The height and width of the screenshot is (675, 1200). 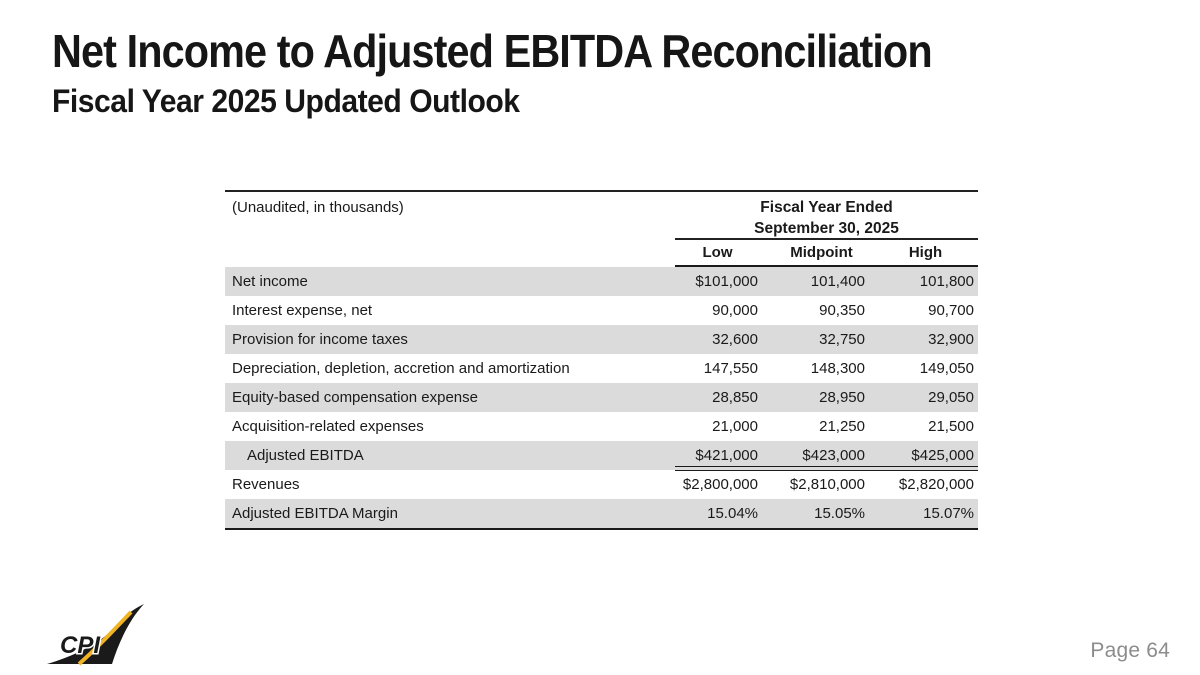 I want to click on unaudited-note: (Unaudited, in thousands), so click(x=318, y=207).